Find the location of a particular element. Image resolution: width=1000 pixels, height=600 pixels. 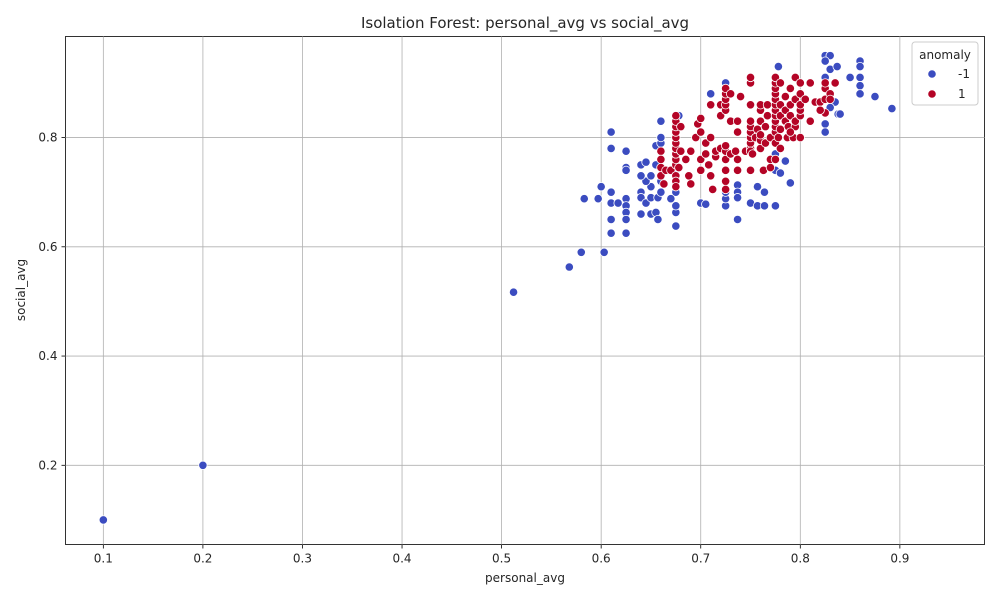

x-tick-label: 0.8 is located at coordinates (800, 559).